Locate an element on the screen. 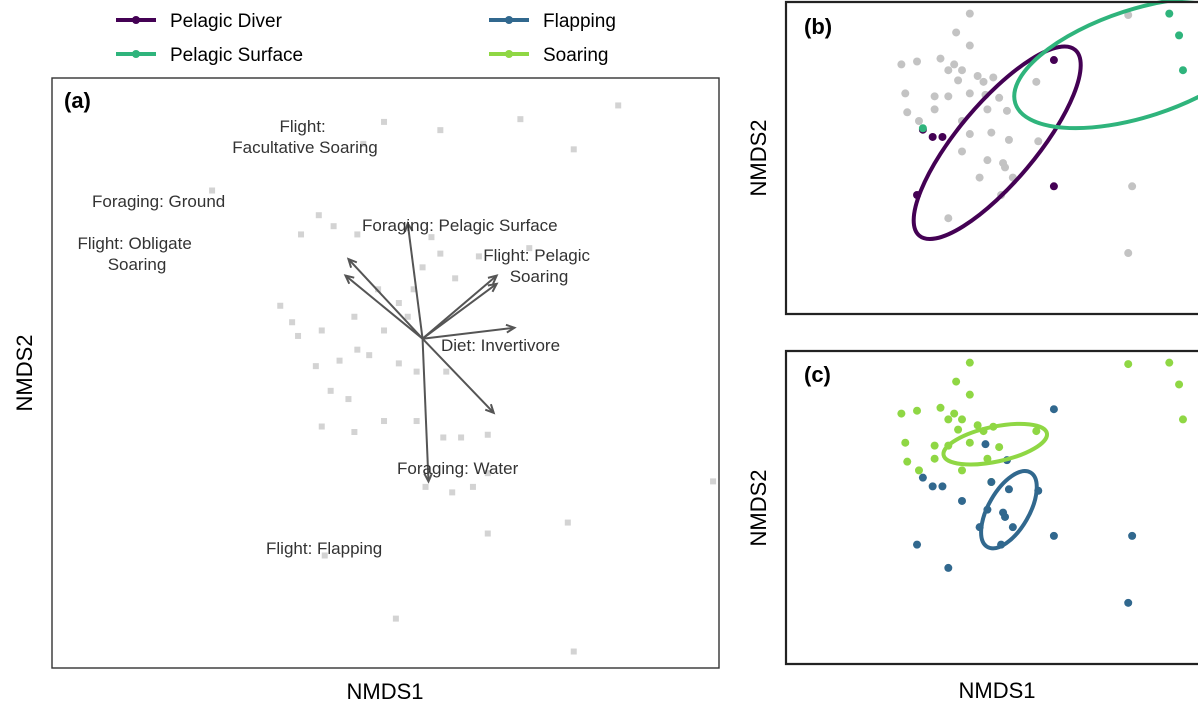 The width and height of the screenshot is (1198, 704). panel-a-ylabel: NMDS2 is located at coordinates (24, 372).